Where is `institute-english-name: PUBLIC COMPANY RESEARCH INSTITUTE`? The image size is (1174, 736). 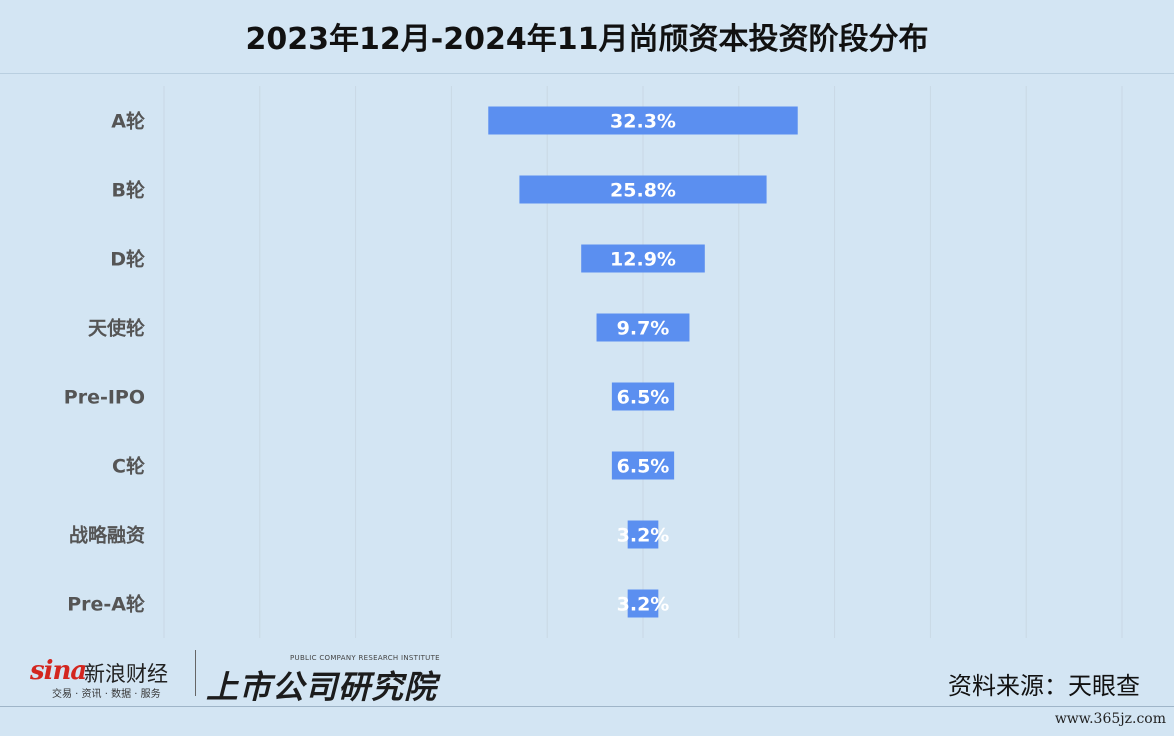
institute-english-name: PUBLIC COMPANY RESEARCH INSTITUTE is located at coordinates (365, 658).